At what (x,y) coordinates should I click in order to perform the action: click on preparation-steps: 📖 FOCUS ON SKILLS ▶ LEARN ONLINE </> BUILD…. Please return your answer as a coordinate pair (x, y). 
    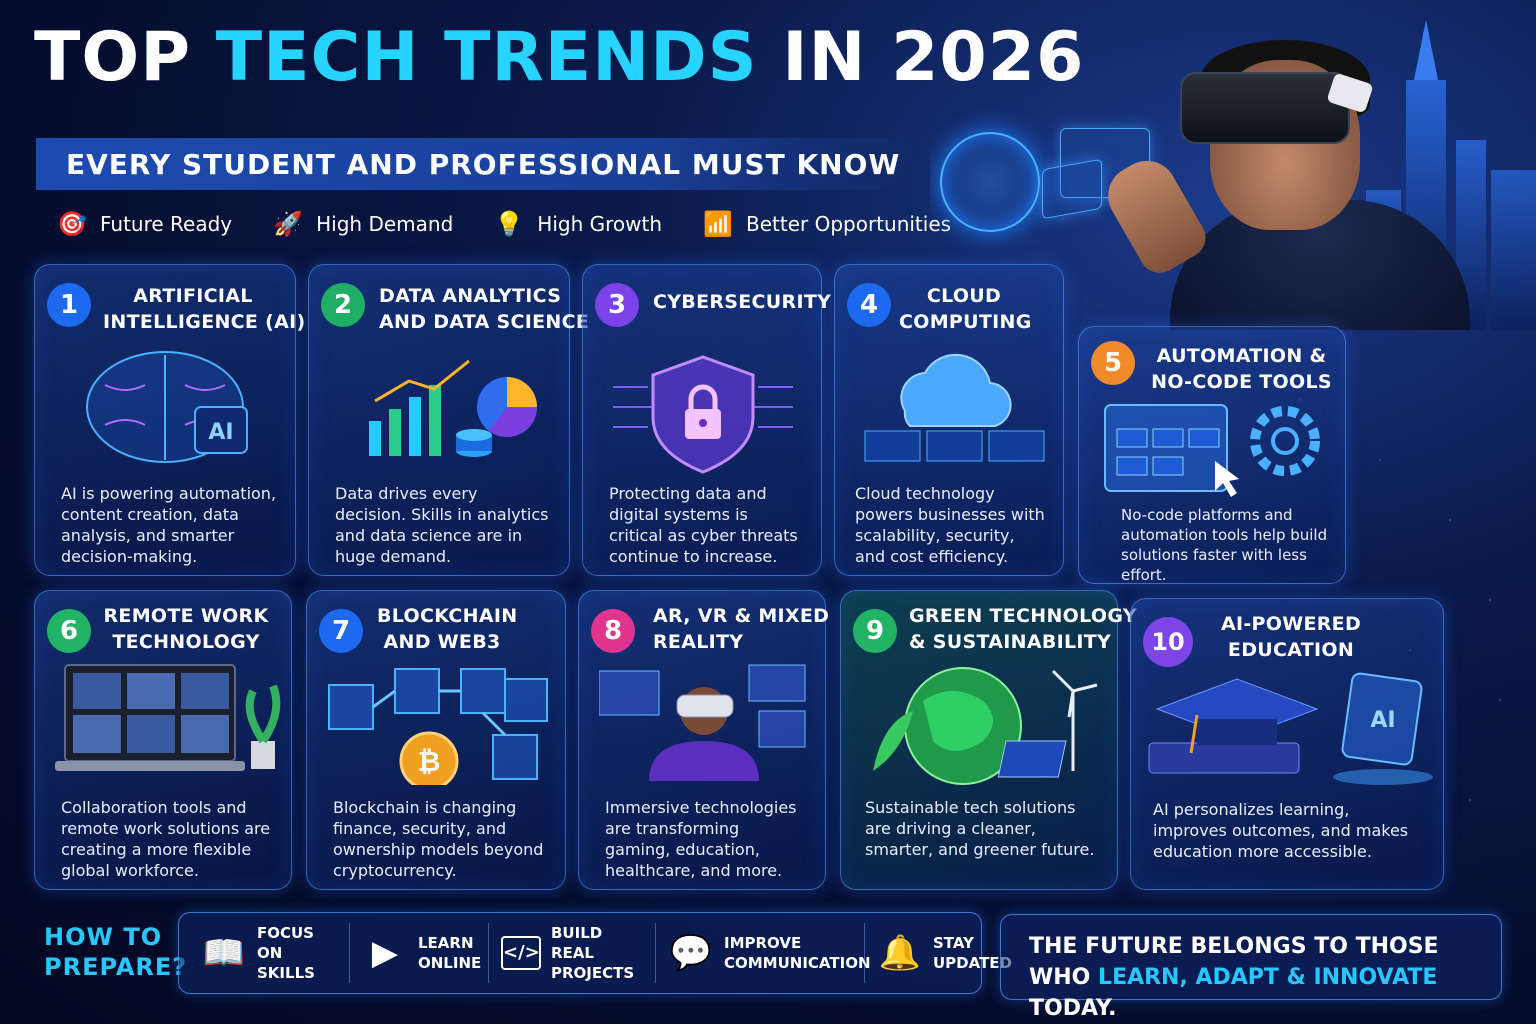
    Looking at the image, I should click on (595, 953).